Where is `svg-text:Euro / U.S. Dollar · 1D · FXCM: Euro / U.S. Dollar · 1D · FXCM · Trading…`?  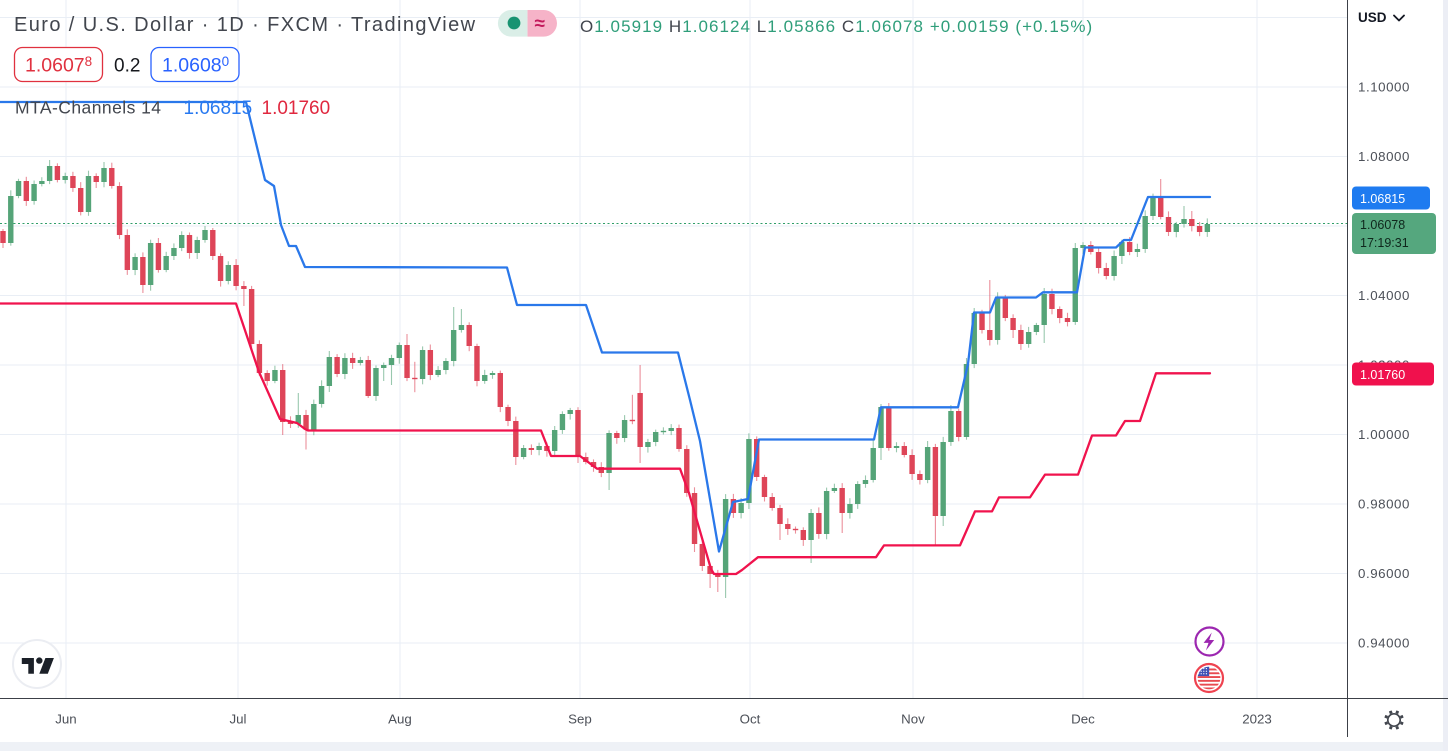
svg-text:Euro / U.S. Dollar · 1D · FXCM: Euro / U.S. Dollar · 1D · FXCM · Trading… is located at coordinates (245, 25).